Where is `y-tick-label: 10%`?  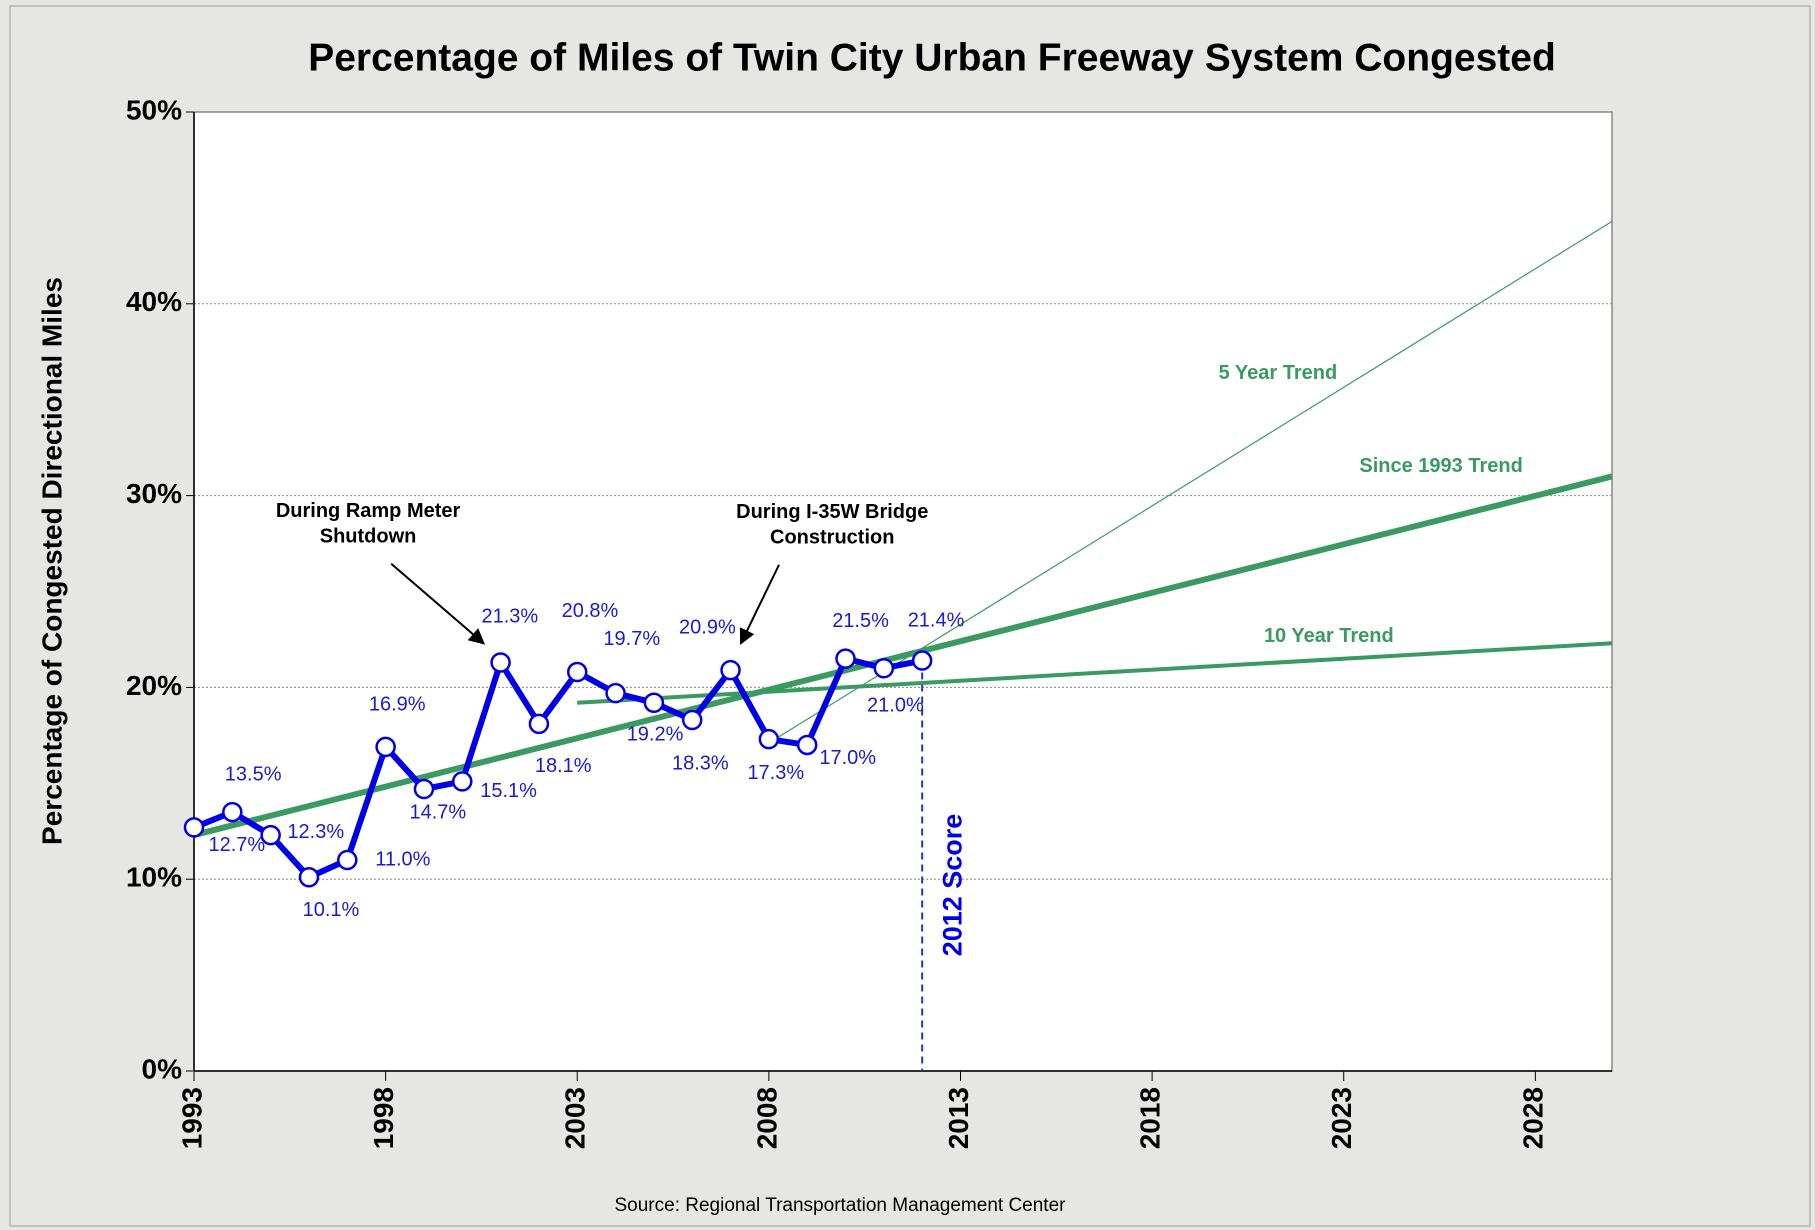
y-tick-label: 10% is located at coordinates (154, 877).